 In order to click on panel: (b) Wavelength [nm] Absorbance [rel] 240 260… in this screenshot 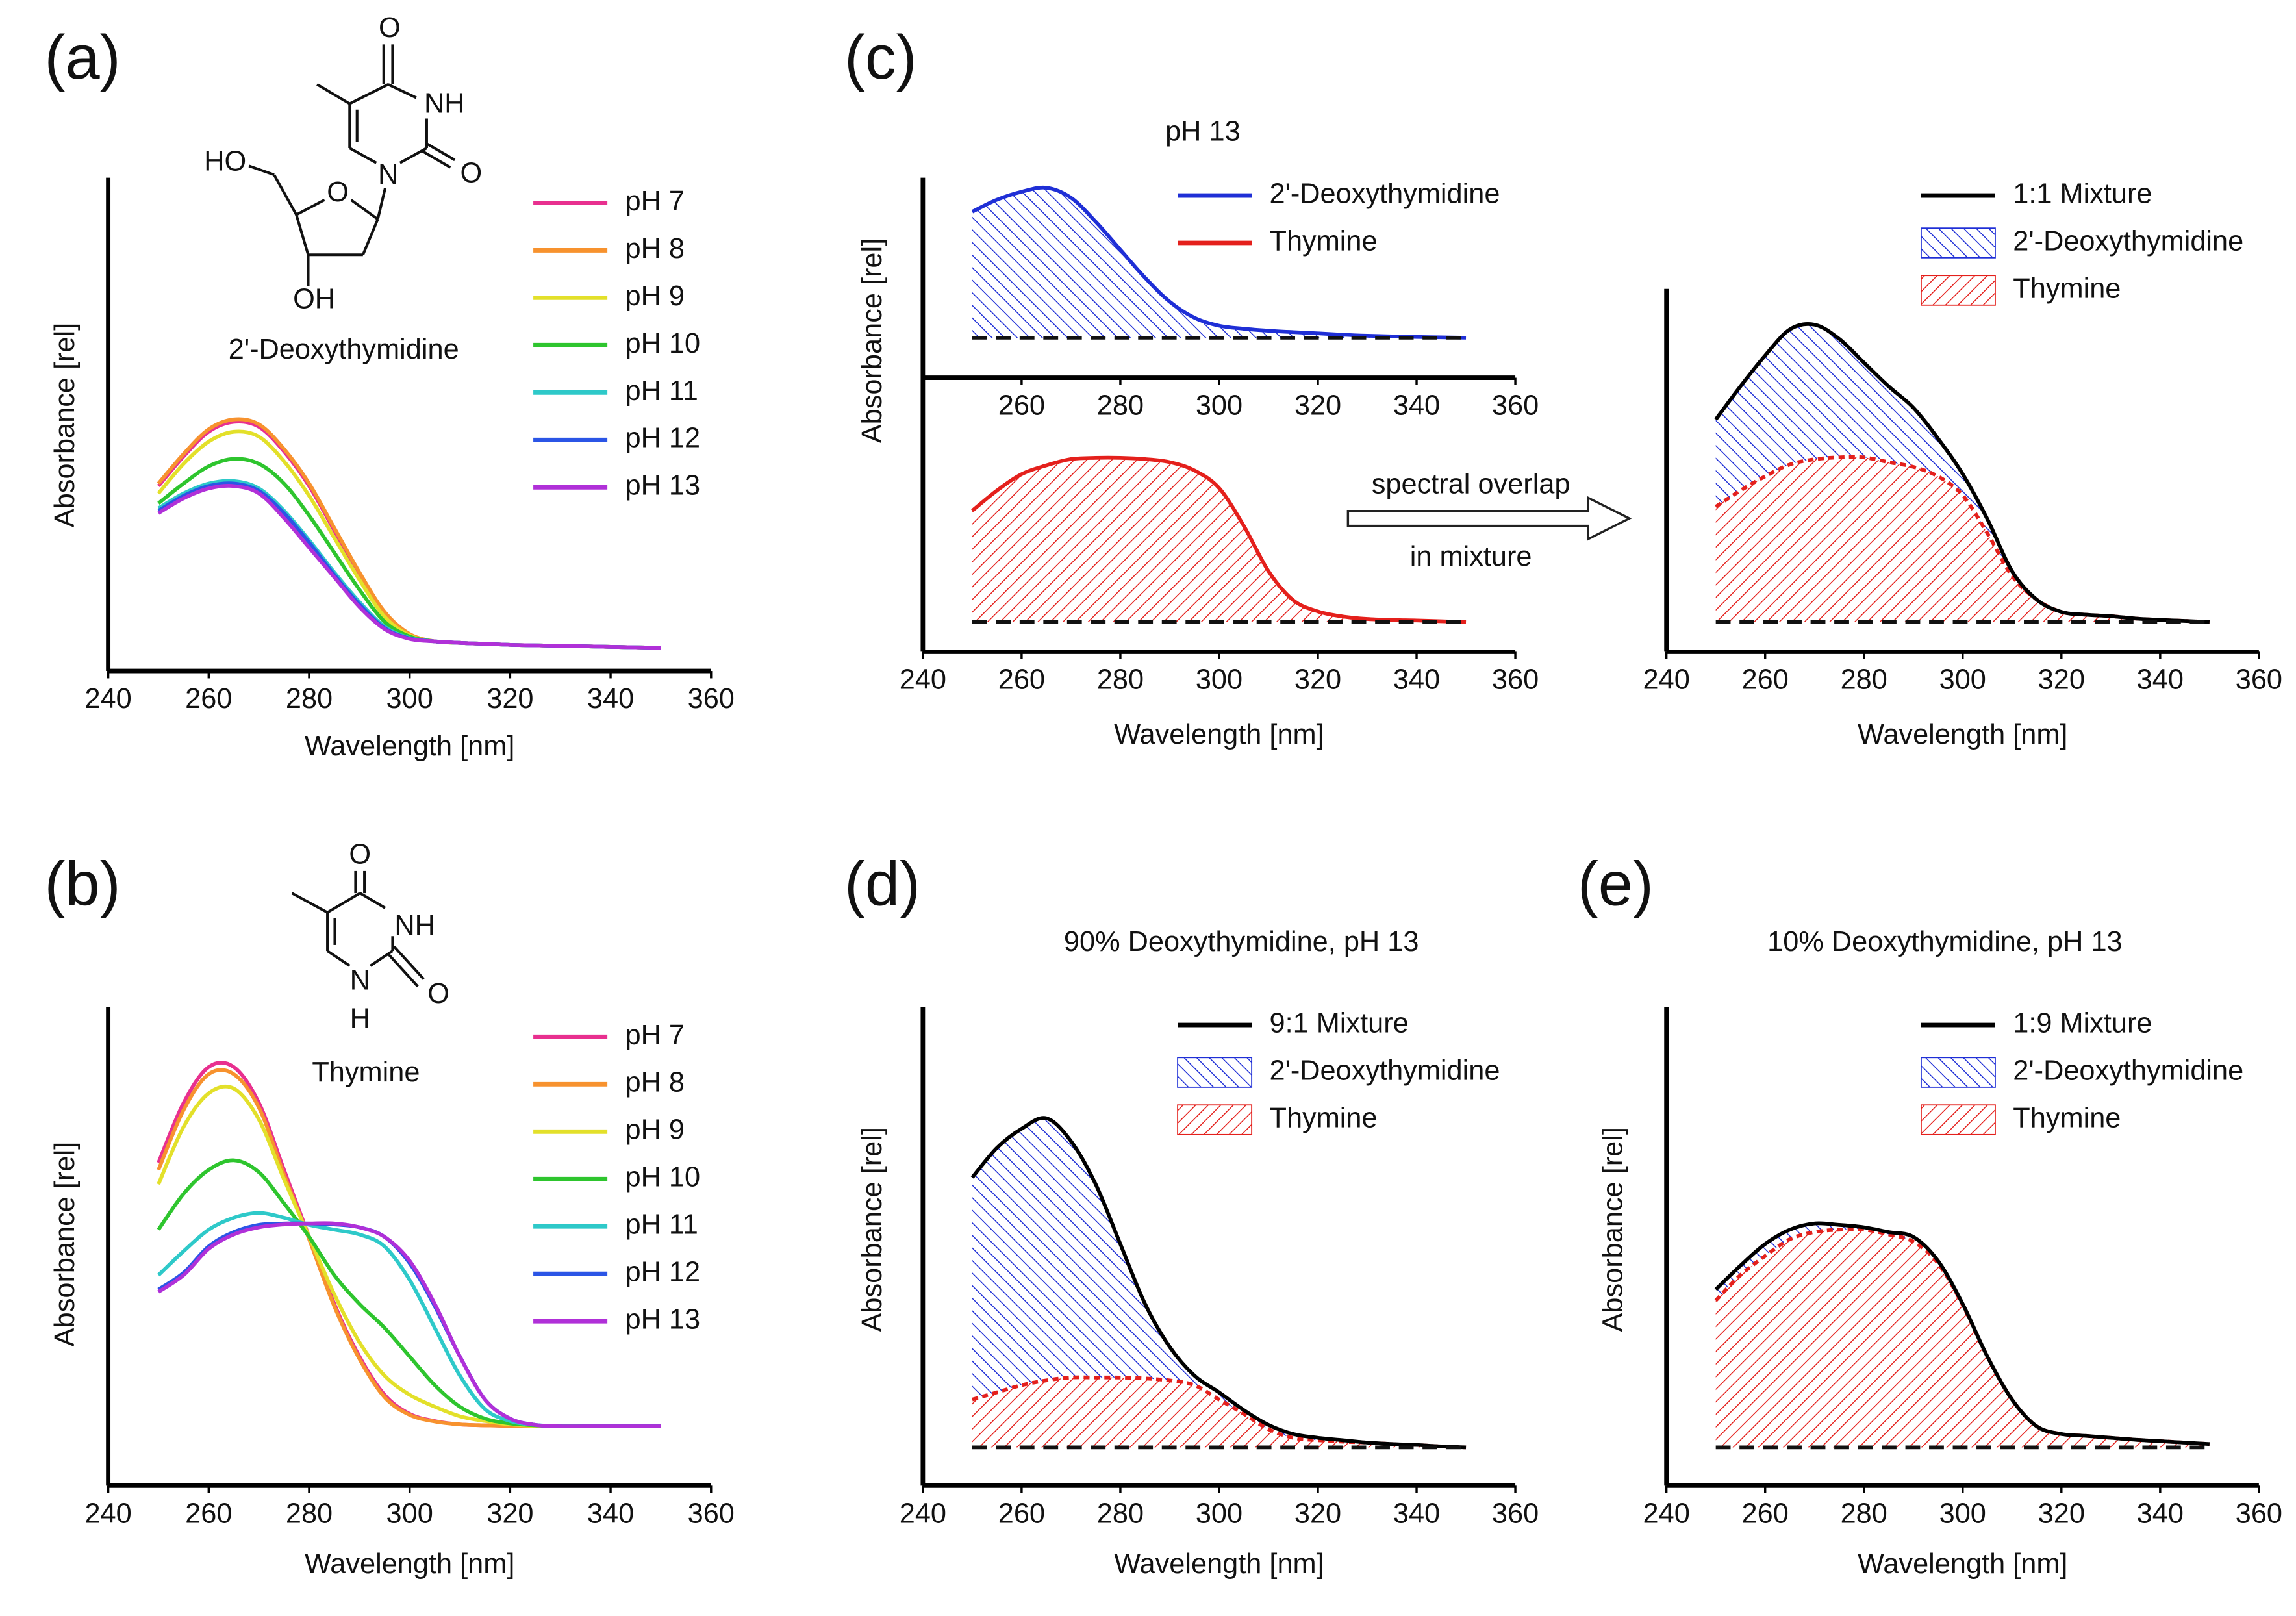, I will do `click(390, 1215)`.